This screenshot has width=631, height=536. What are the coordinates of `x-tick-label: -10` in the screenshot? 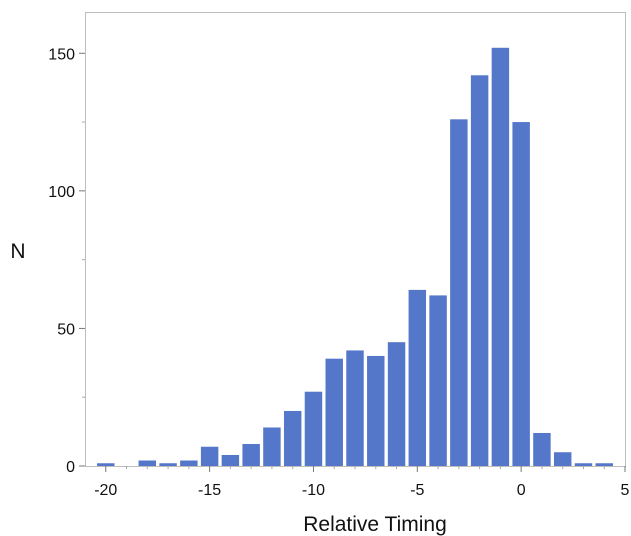 It's located at (313, 490).